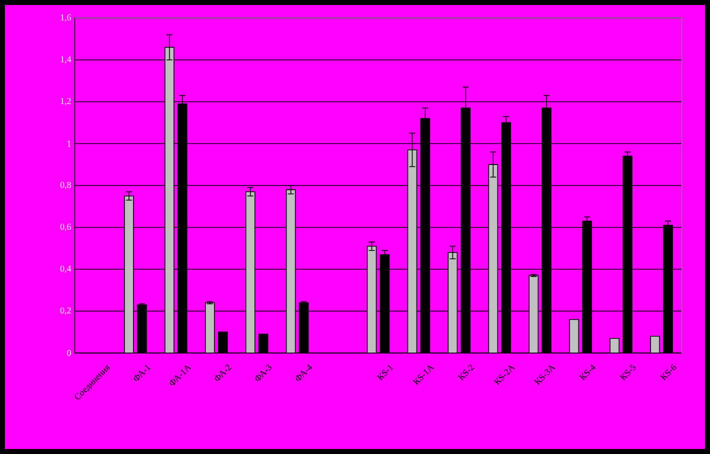  Describe the element at coordinates (66, 60) in the screenshot. I see `y-tick-label: 1,4` at that location.